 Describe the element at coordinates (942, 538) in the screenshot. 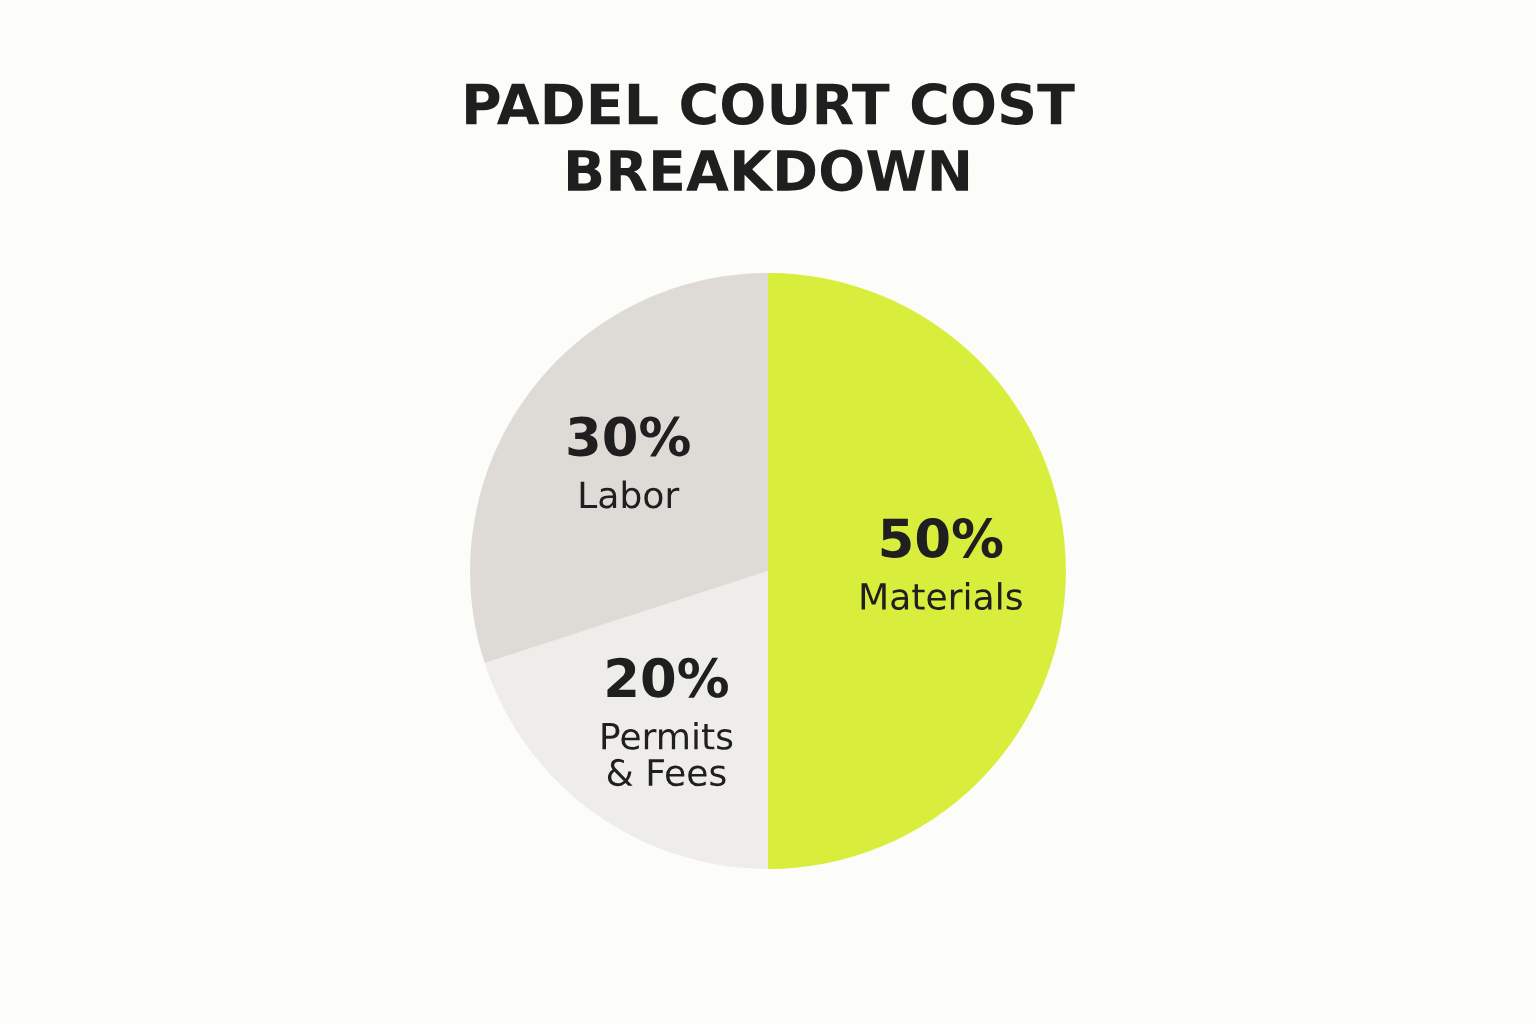

I see `data-label: 50%` at that location.